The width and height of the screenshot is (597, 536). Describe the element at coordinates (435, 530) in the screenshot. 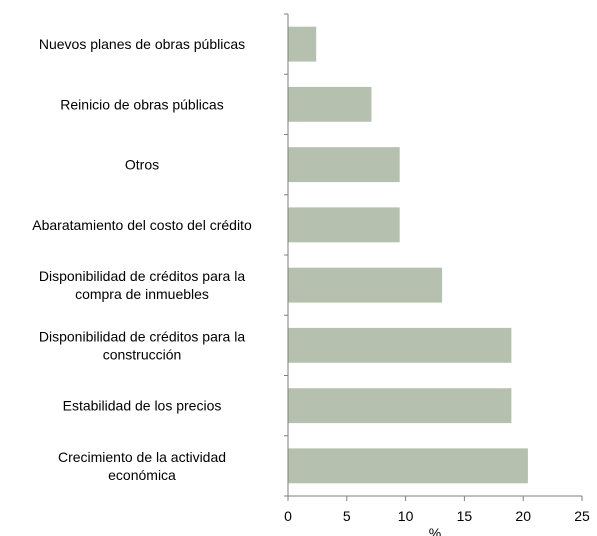

I see `x-axis-title: %` at that location.